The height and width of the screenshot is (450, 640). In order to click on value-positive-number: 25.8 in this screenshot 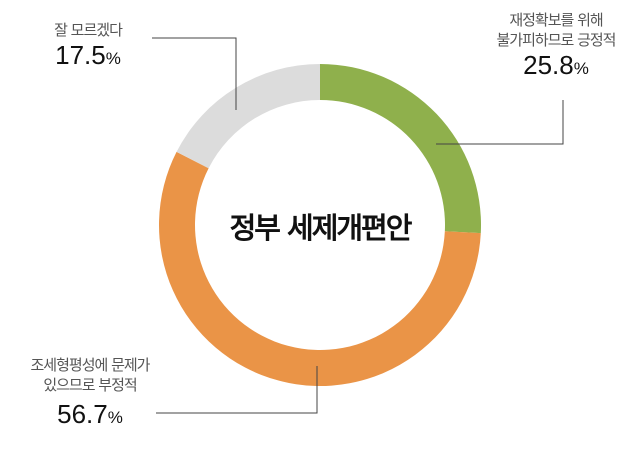, I will do `click(548, 65)`.